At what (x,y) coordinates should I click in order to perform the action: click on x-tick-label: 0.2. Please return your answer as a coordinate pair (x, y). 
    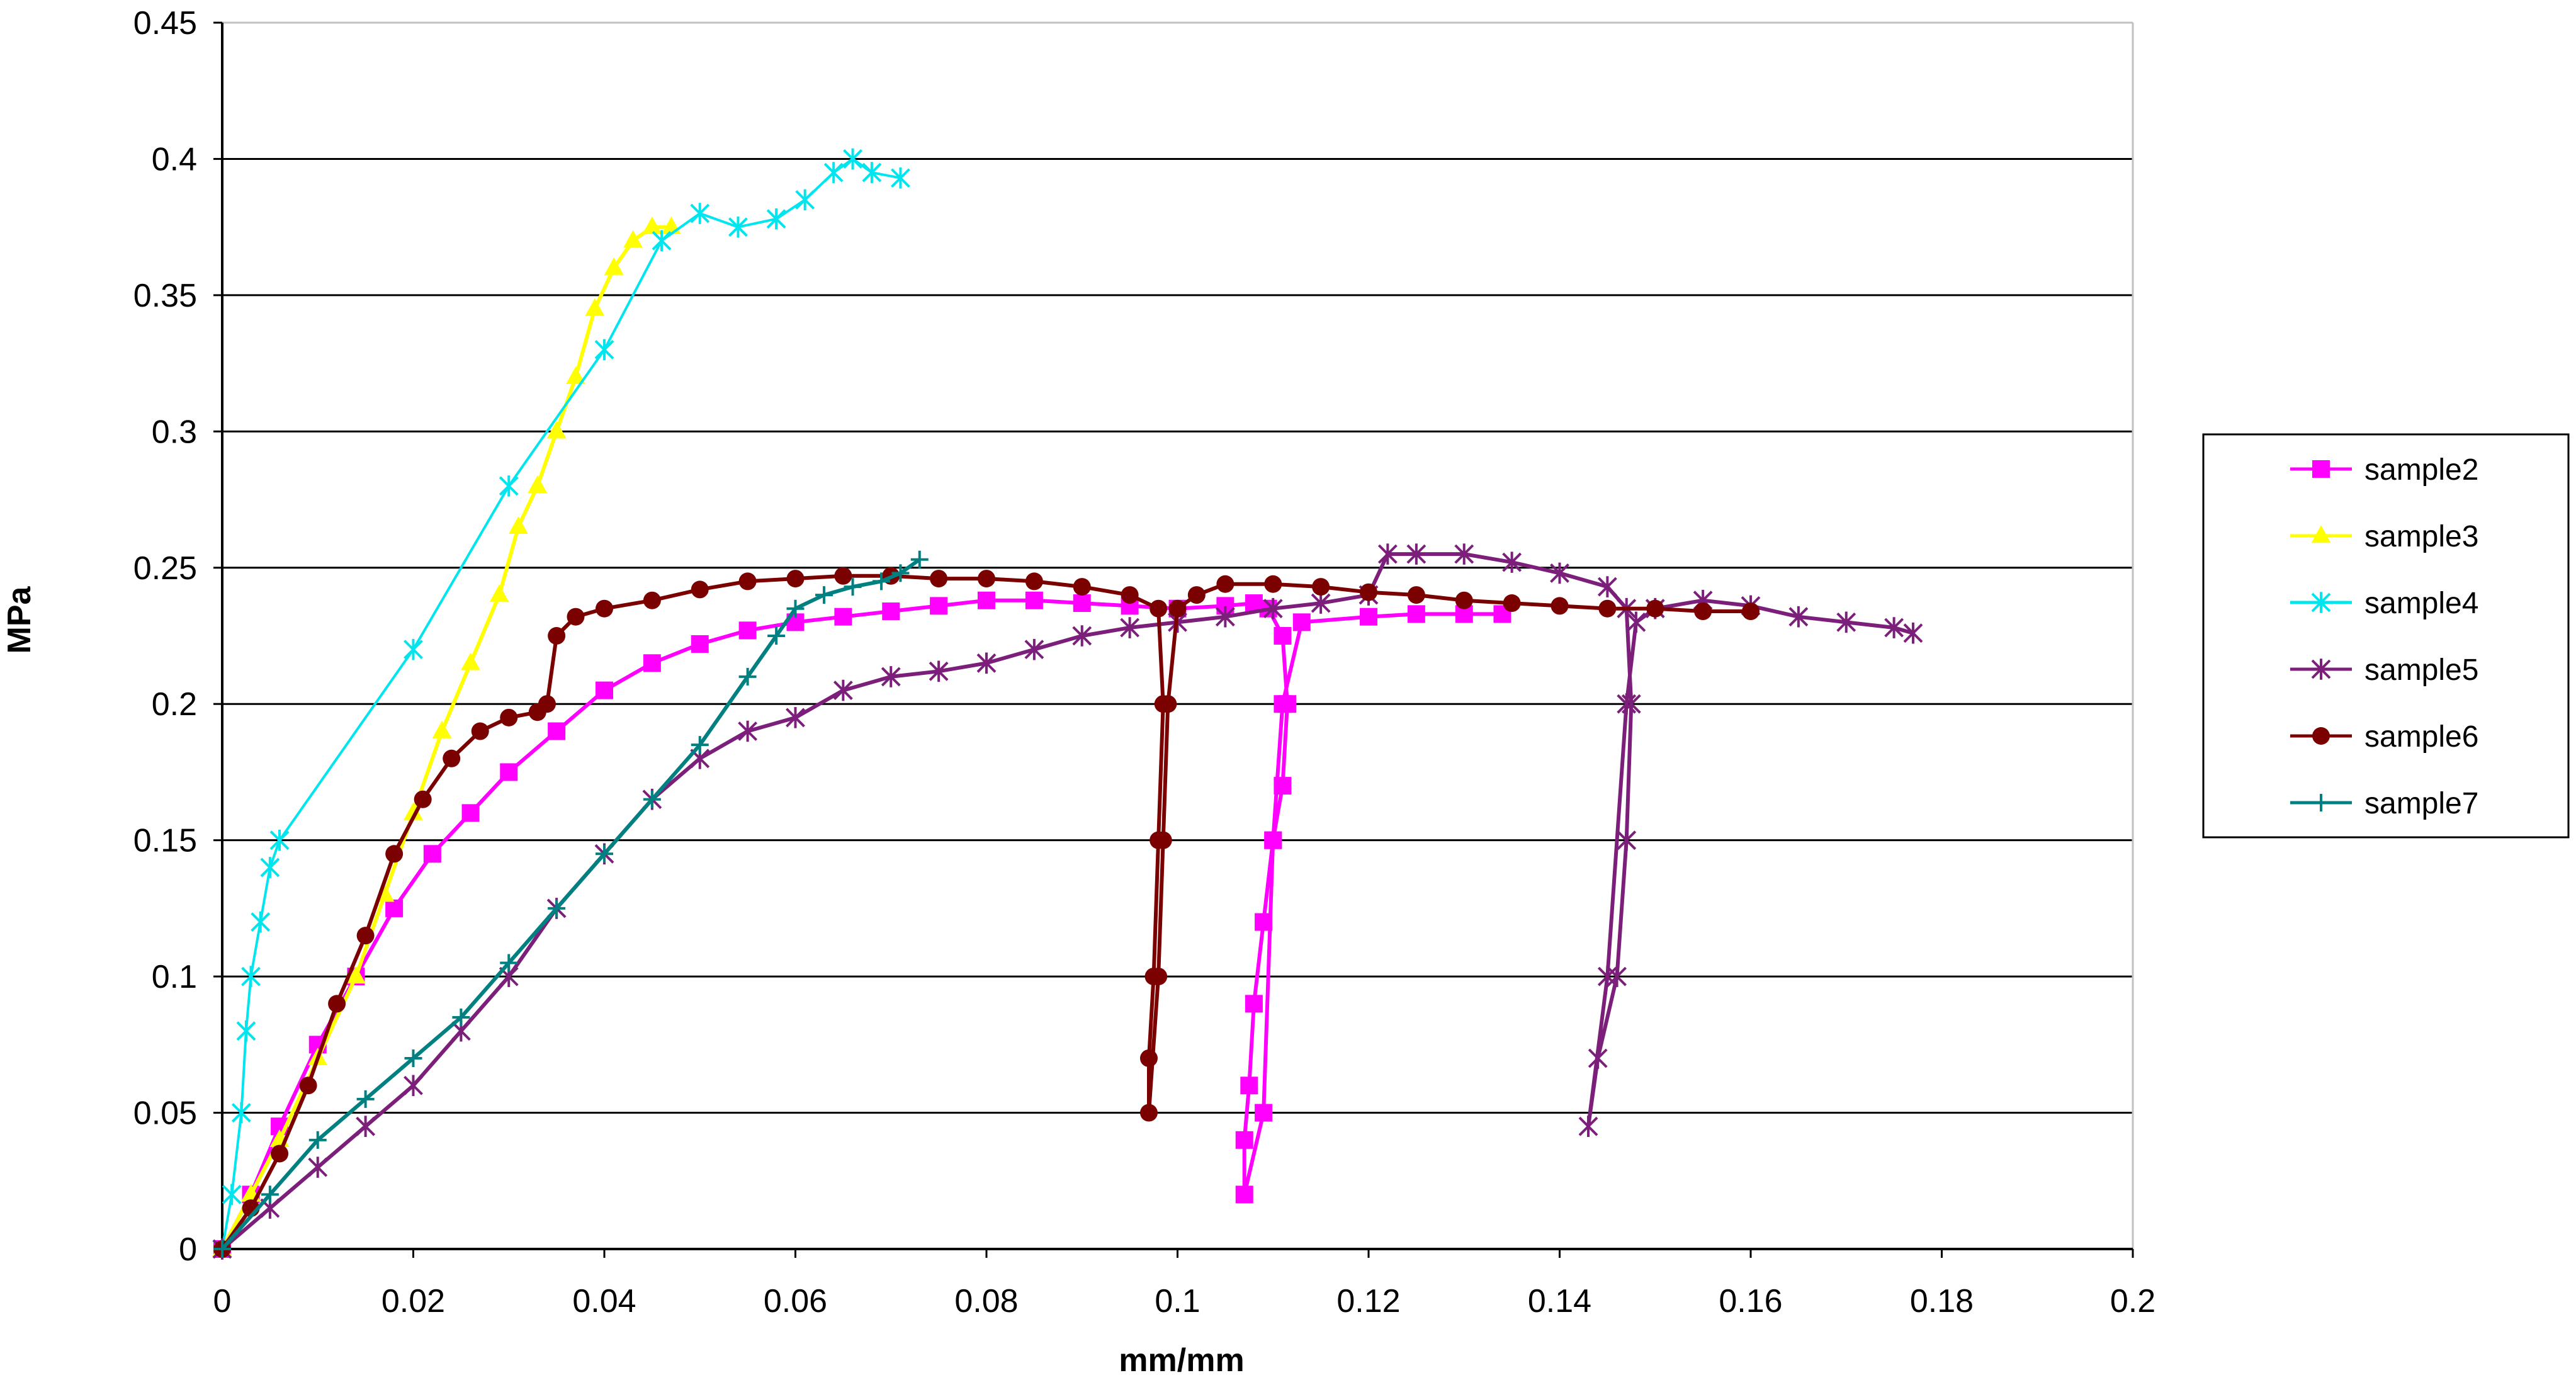
    Looking at the image, I should click on (2132, 1301).